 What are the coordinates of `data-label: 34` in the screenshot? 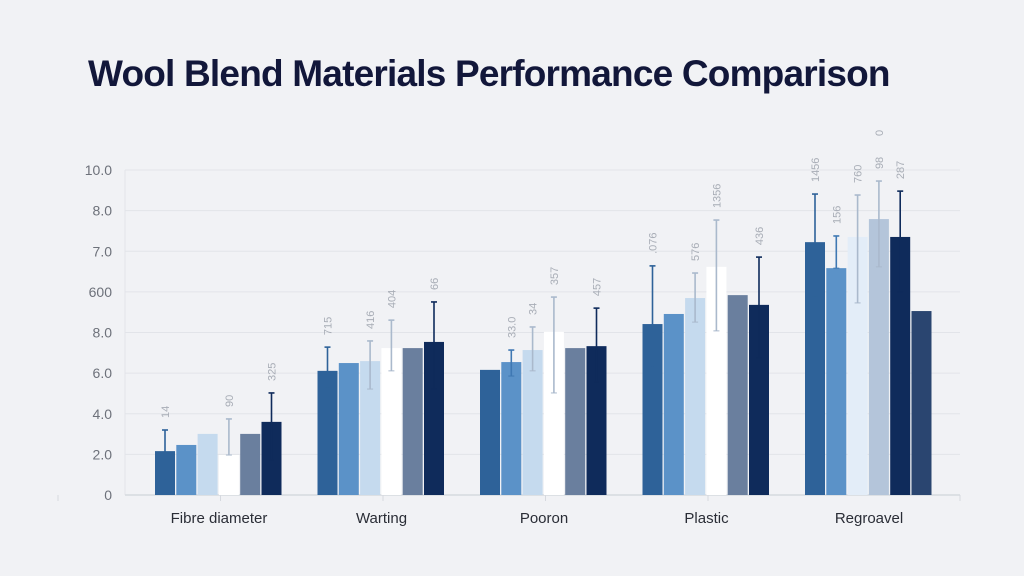 It's located at (534, 309).